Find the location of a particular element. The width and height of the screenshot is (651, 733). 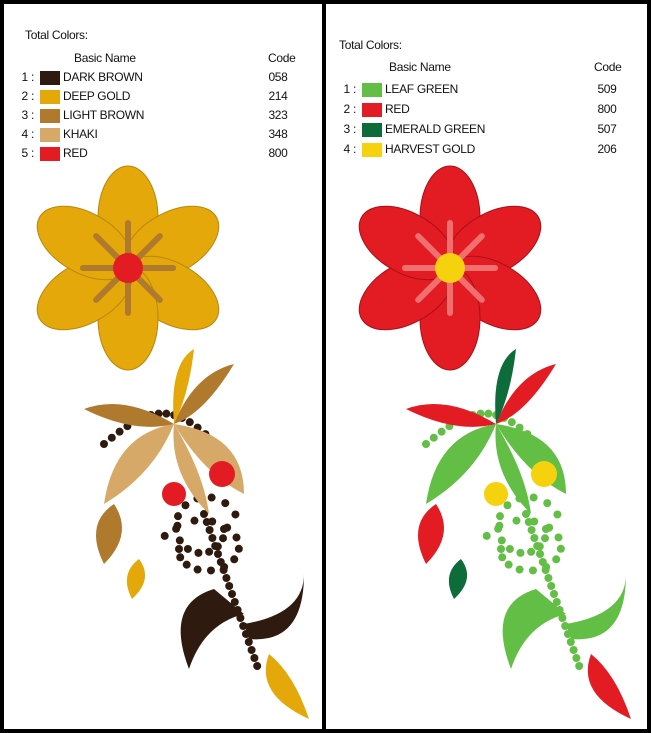

color-row: 4 : KHAKI 348 is located at coordinates (160, 136).